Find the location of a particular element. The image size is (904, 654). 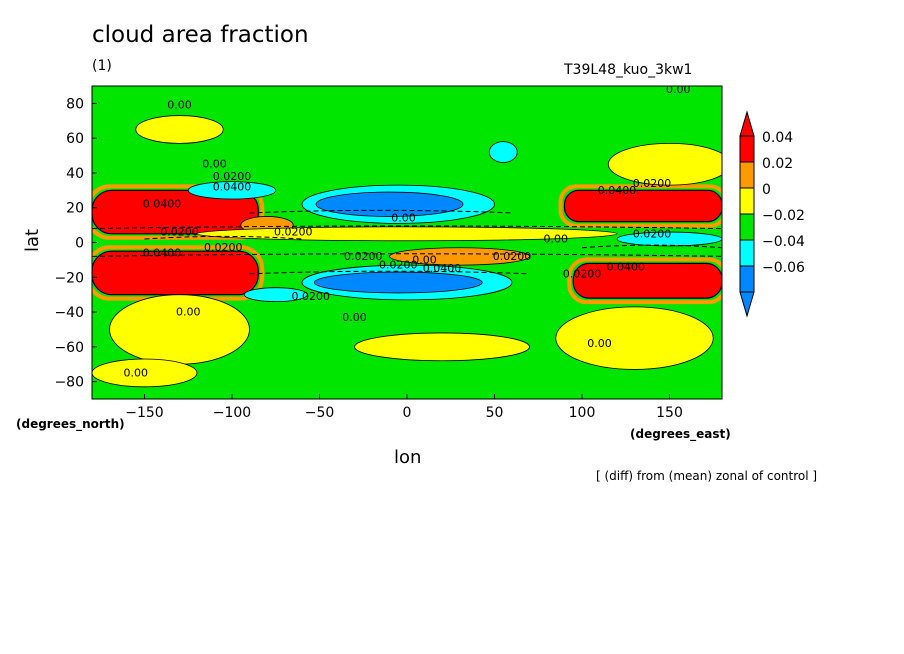

x-tick-label: 150 is located at coordinates (669, 413).